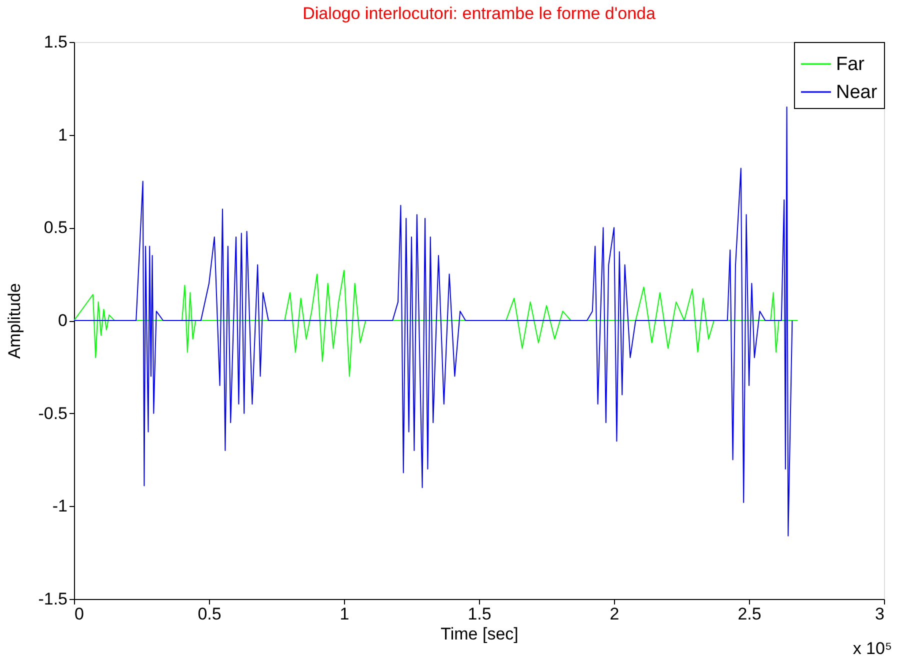  I want to click on line-series, so click(436, 323).